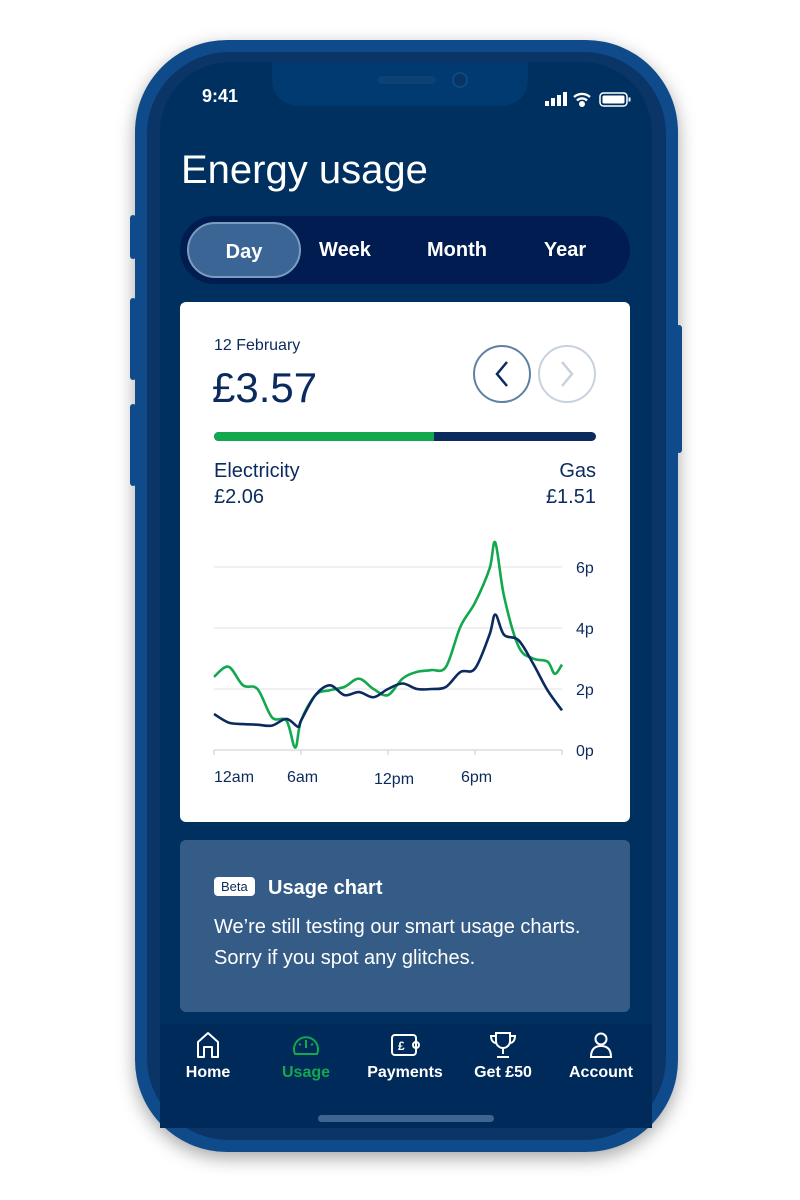 Image resolution: width=800 pixels, height=1200 pixels. Describe the element at coordinates (565, 250) in the screenshot. I see `tab-year: Year` at that location.